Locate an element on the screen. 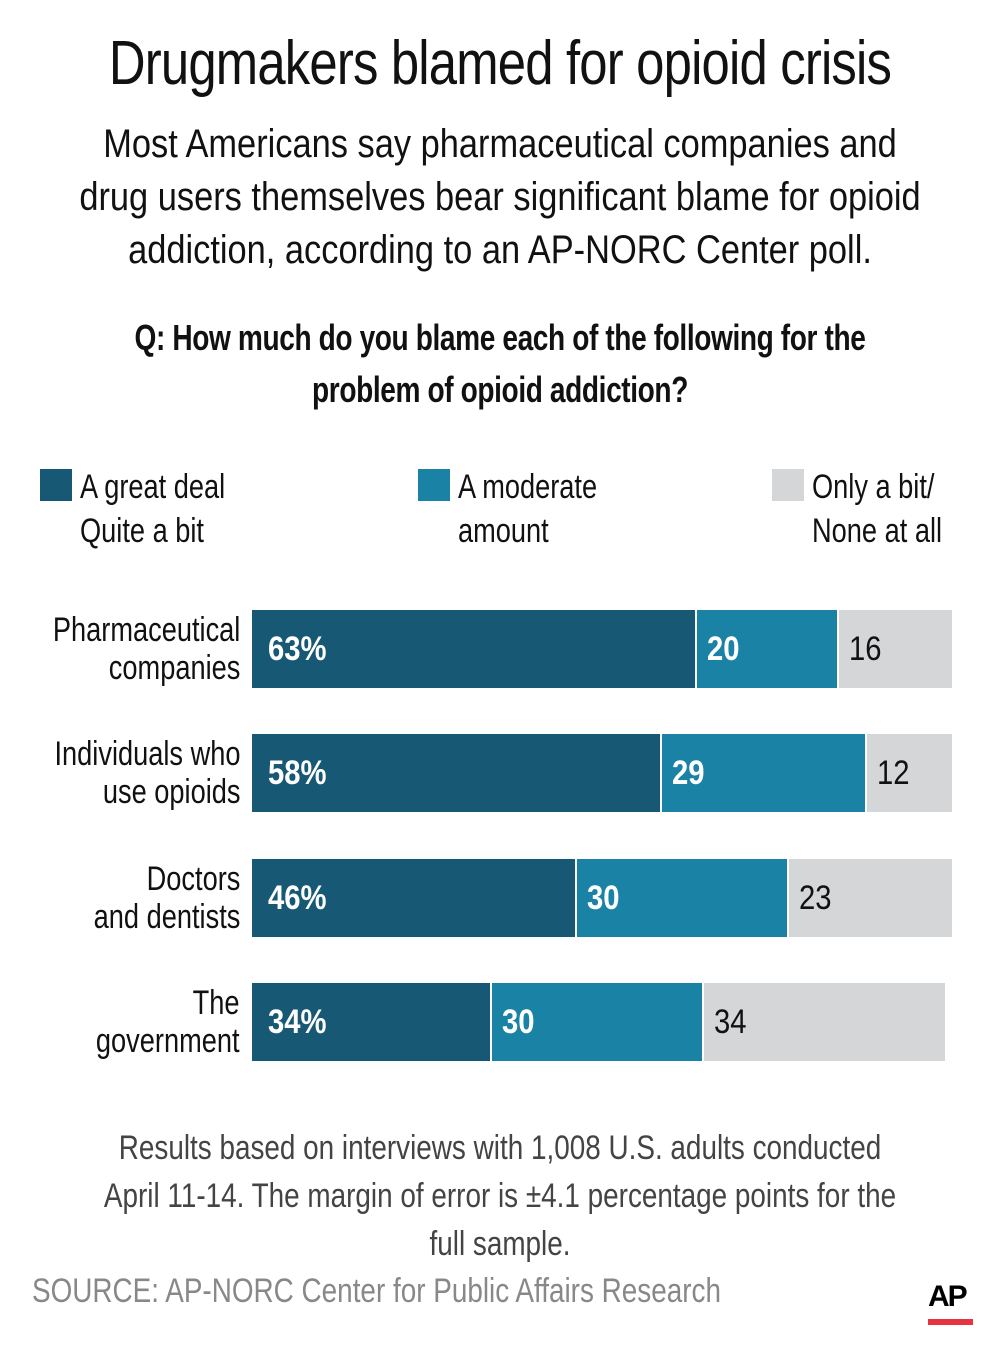  data-label: 16 is located at coordinates (865, 649).